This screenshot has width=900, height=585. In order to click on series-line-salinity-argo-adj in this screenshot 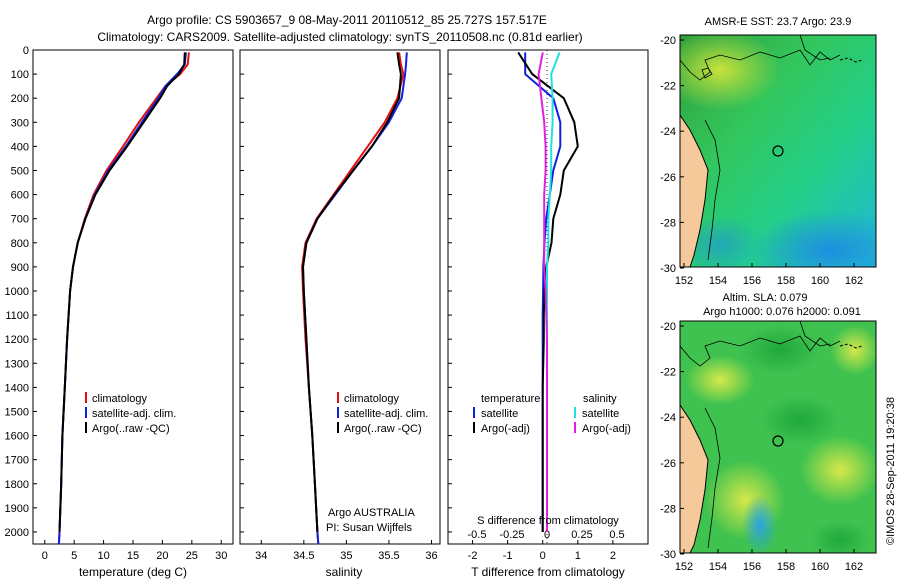, I will do `click(542, 292)`.